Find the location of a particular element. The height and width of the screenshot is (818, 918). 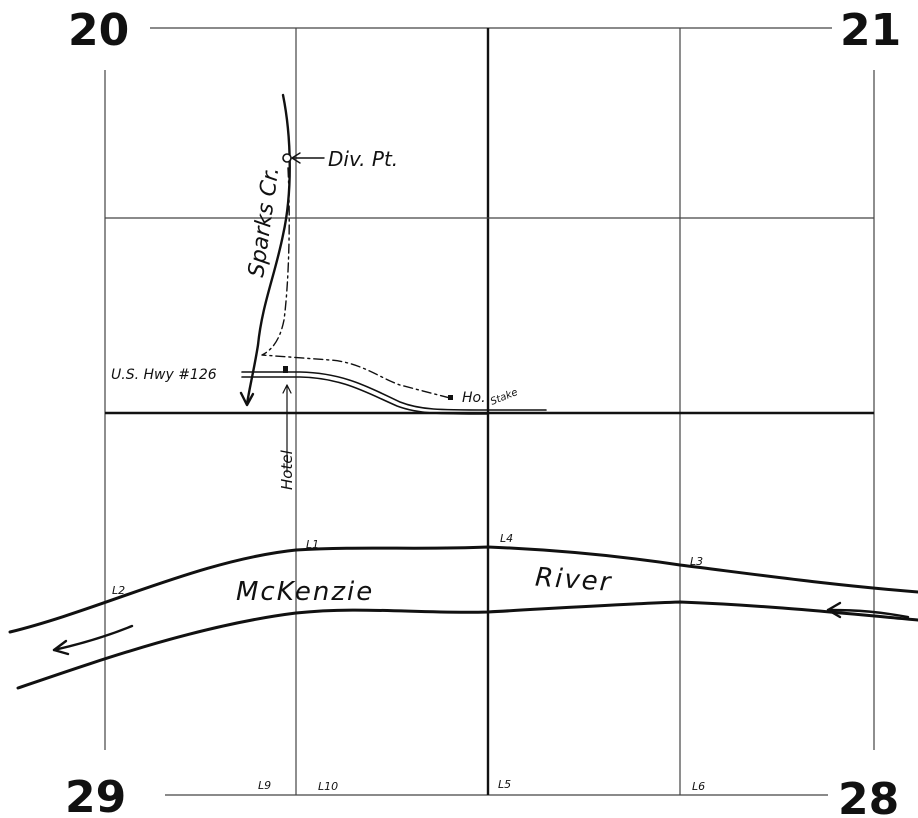

highway-label: U.S. Hwy #126 is located at coordinates (164, 375).